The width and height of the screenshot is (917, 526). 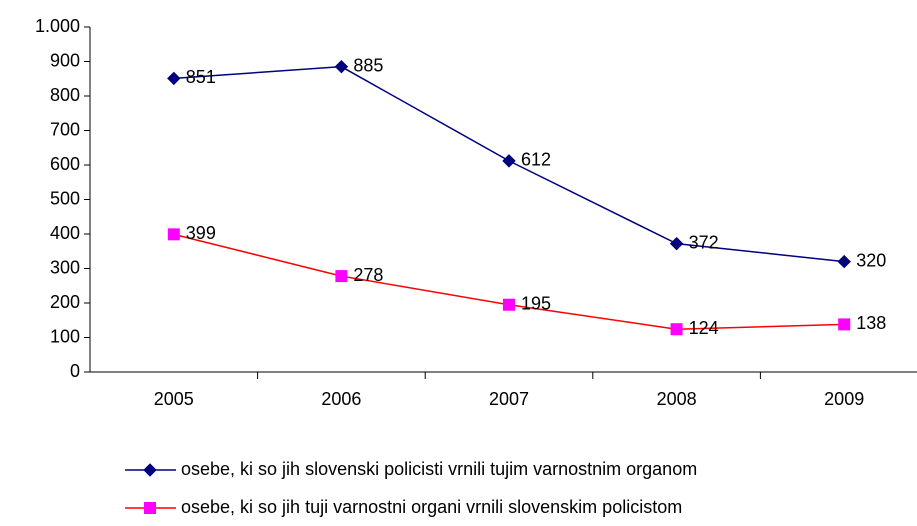 I want to click on y-tick-label: 600, so click(x=65, y=164).